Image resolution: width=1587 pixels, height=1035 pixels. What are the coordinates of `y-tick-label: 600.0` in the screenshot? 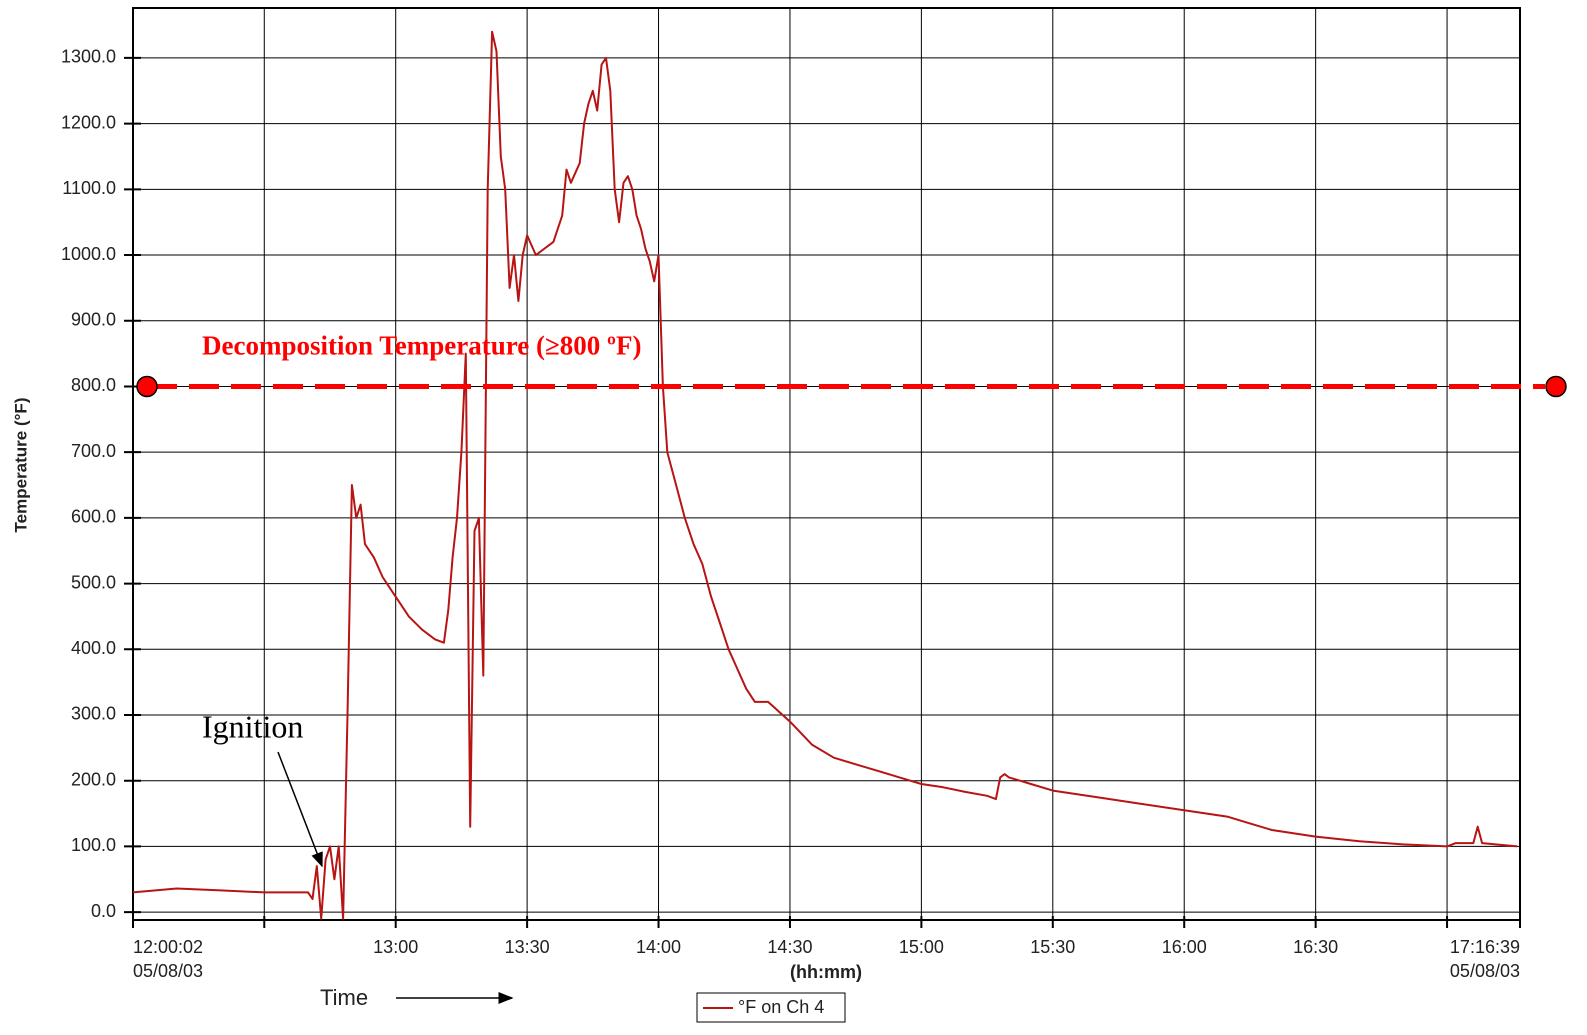 It's located at (93, 517).